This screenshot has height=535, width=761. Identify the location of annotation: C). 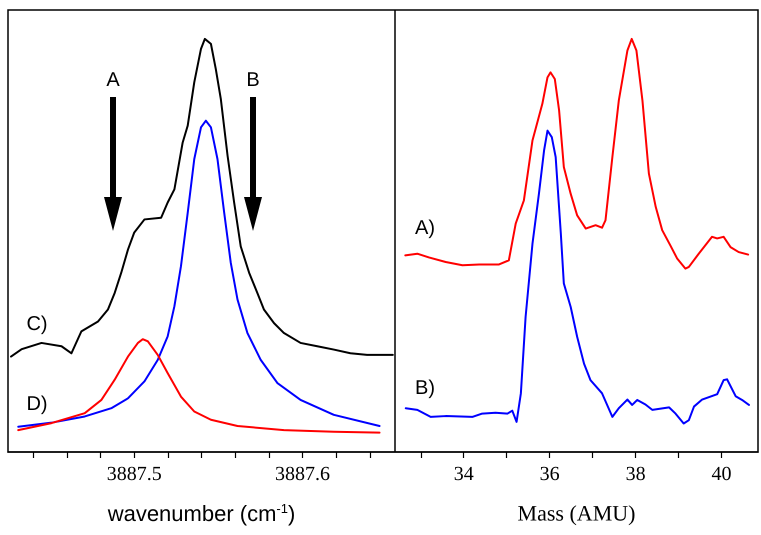
(37, 324).